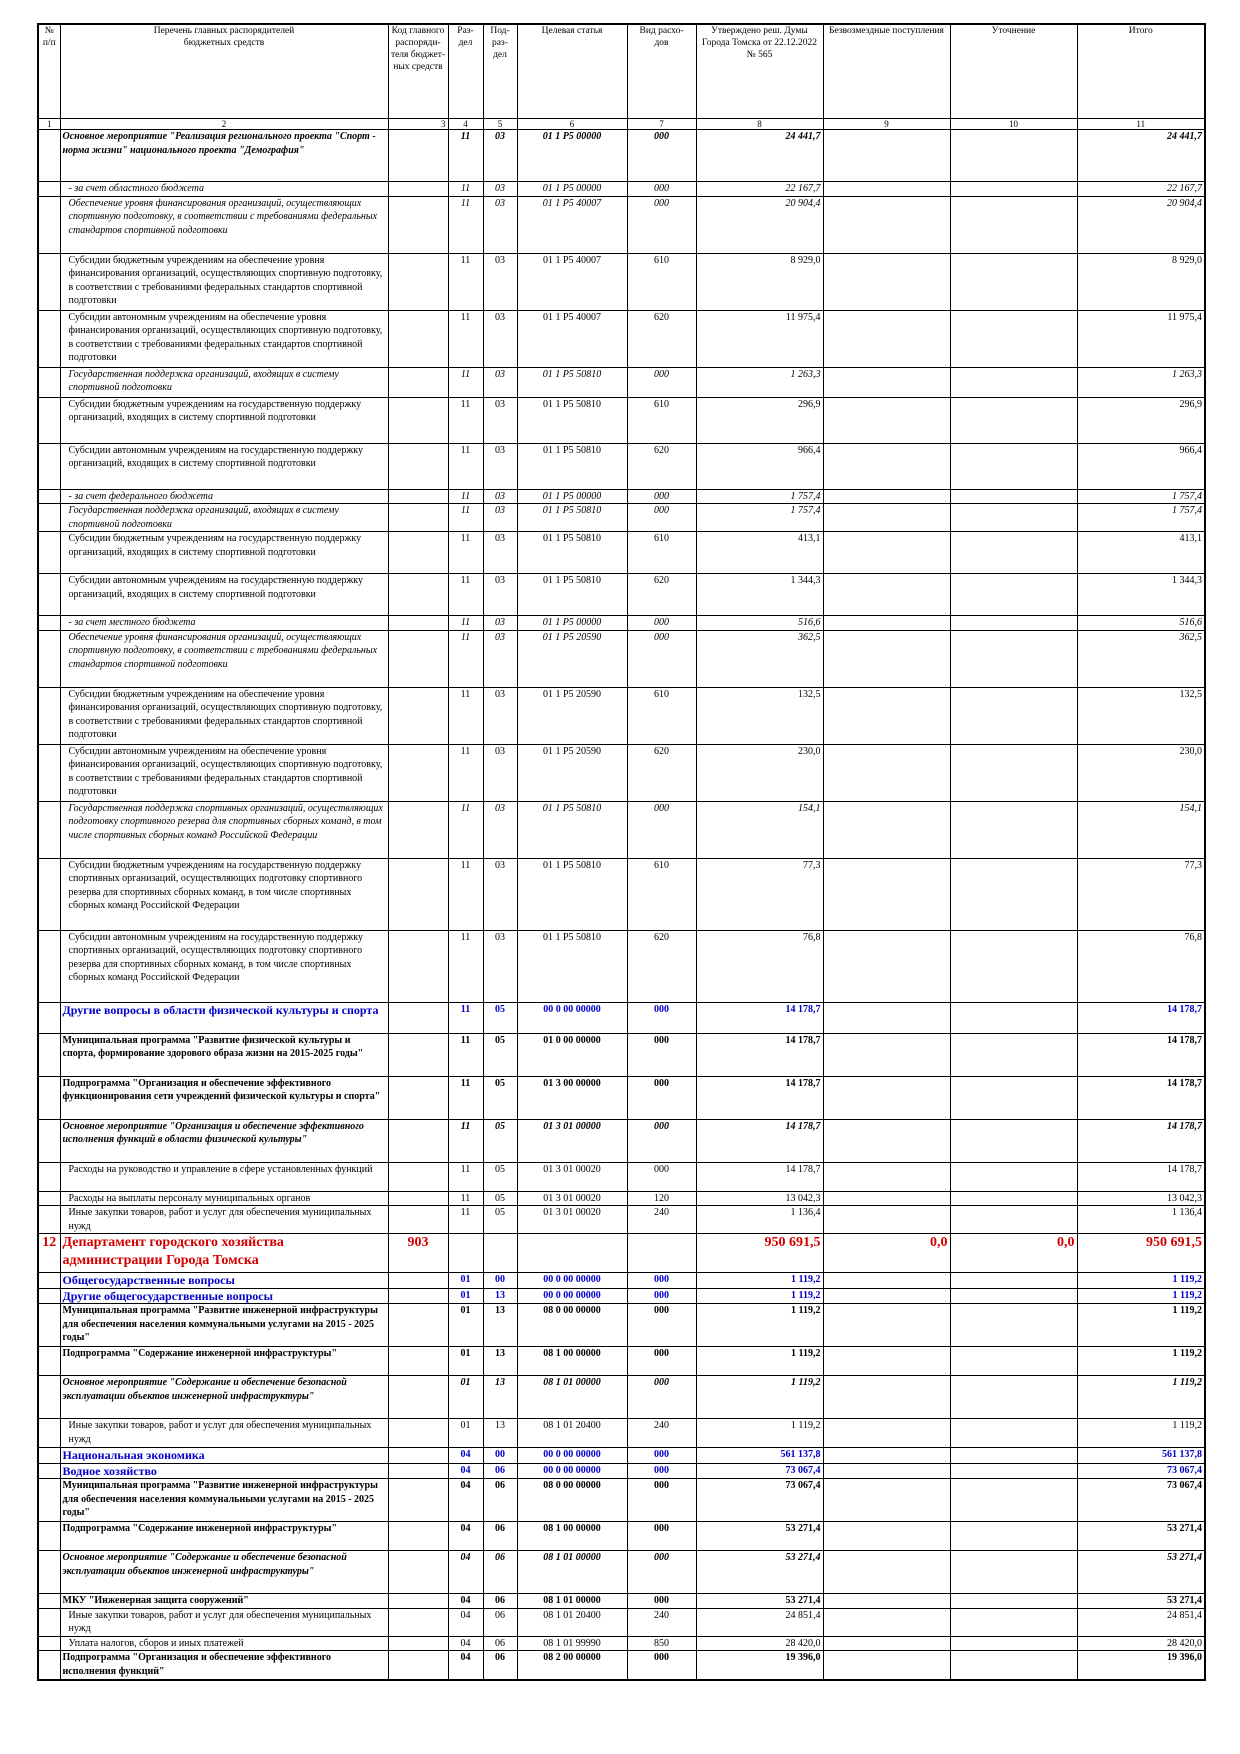 The width and height of the screenshot is (1240, 1754). What do you see at coordinates (572, 623) in the screenshot?
I see `target-article-cell: 01 1 P5 00000` at bounding box center [572, 623].